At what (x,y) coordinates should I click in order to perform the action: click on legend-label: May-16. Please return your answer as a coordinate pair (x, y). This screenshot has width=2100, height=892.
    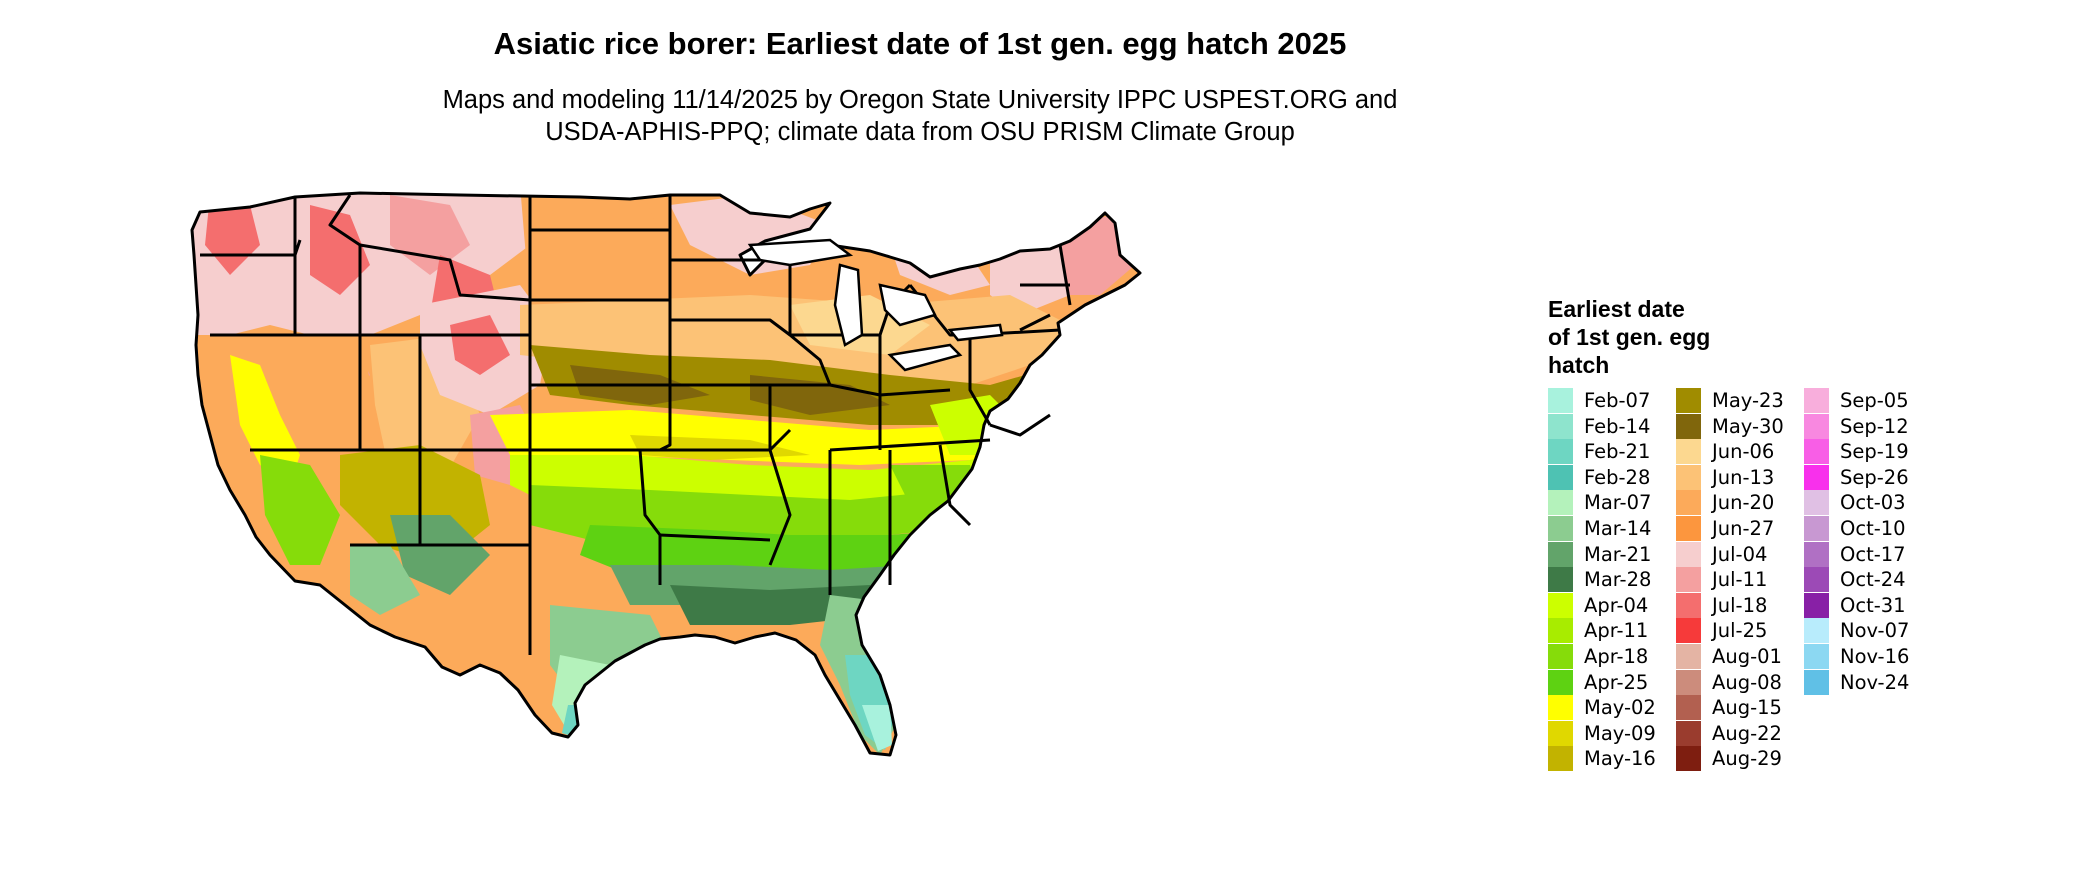
    Looking at the image, I should click on (1620, 759).